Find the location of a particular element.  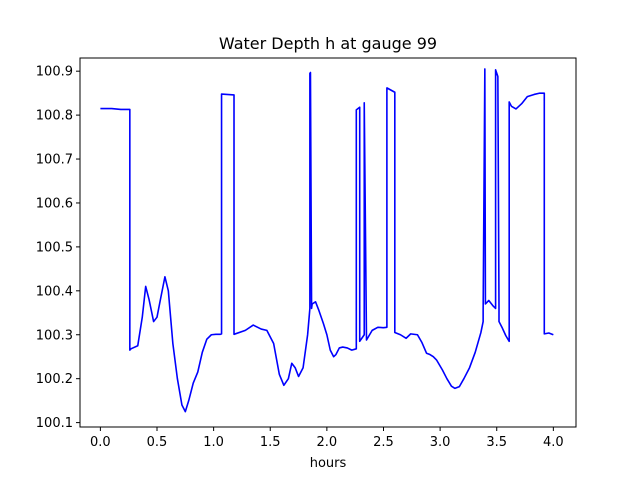

chart-title: Water Depth h at gauge 99 is located at coordinates (328, 43).